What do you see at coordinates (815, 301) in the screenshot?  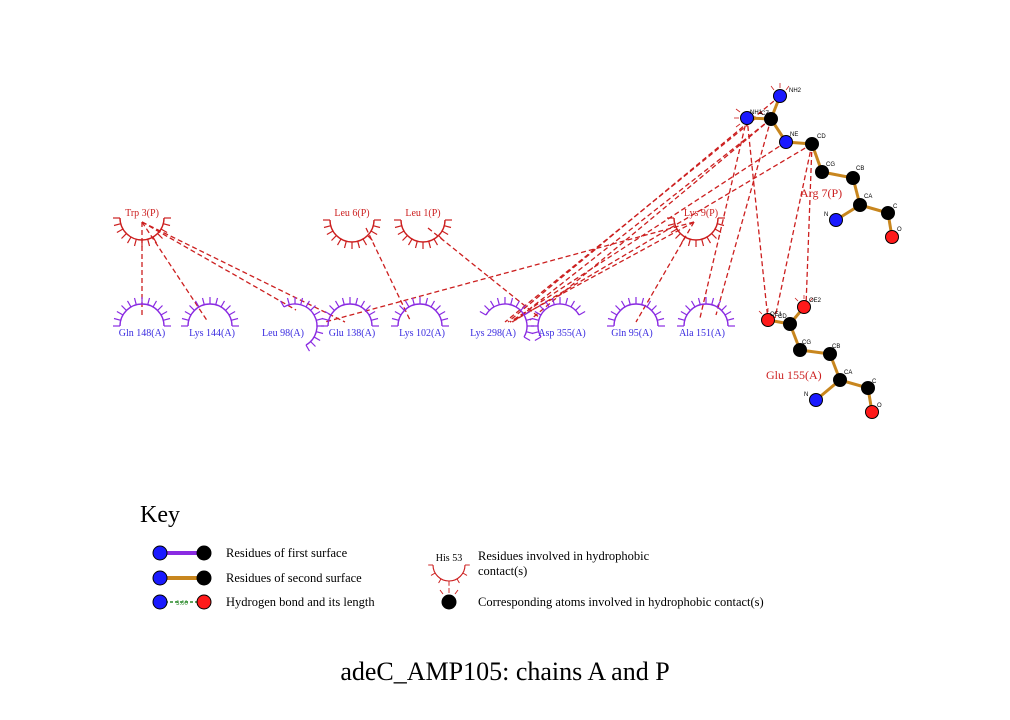 I see `atom-oe2: OE2` at bounding box center [815, 301].